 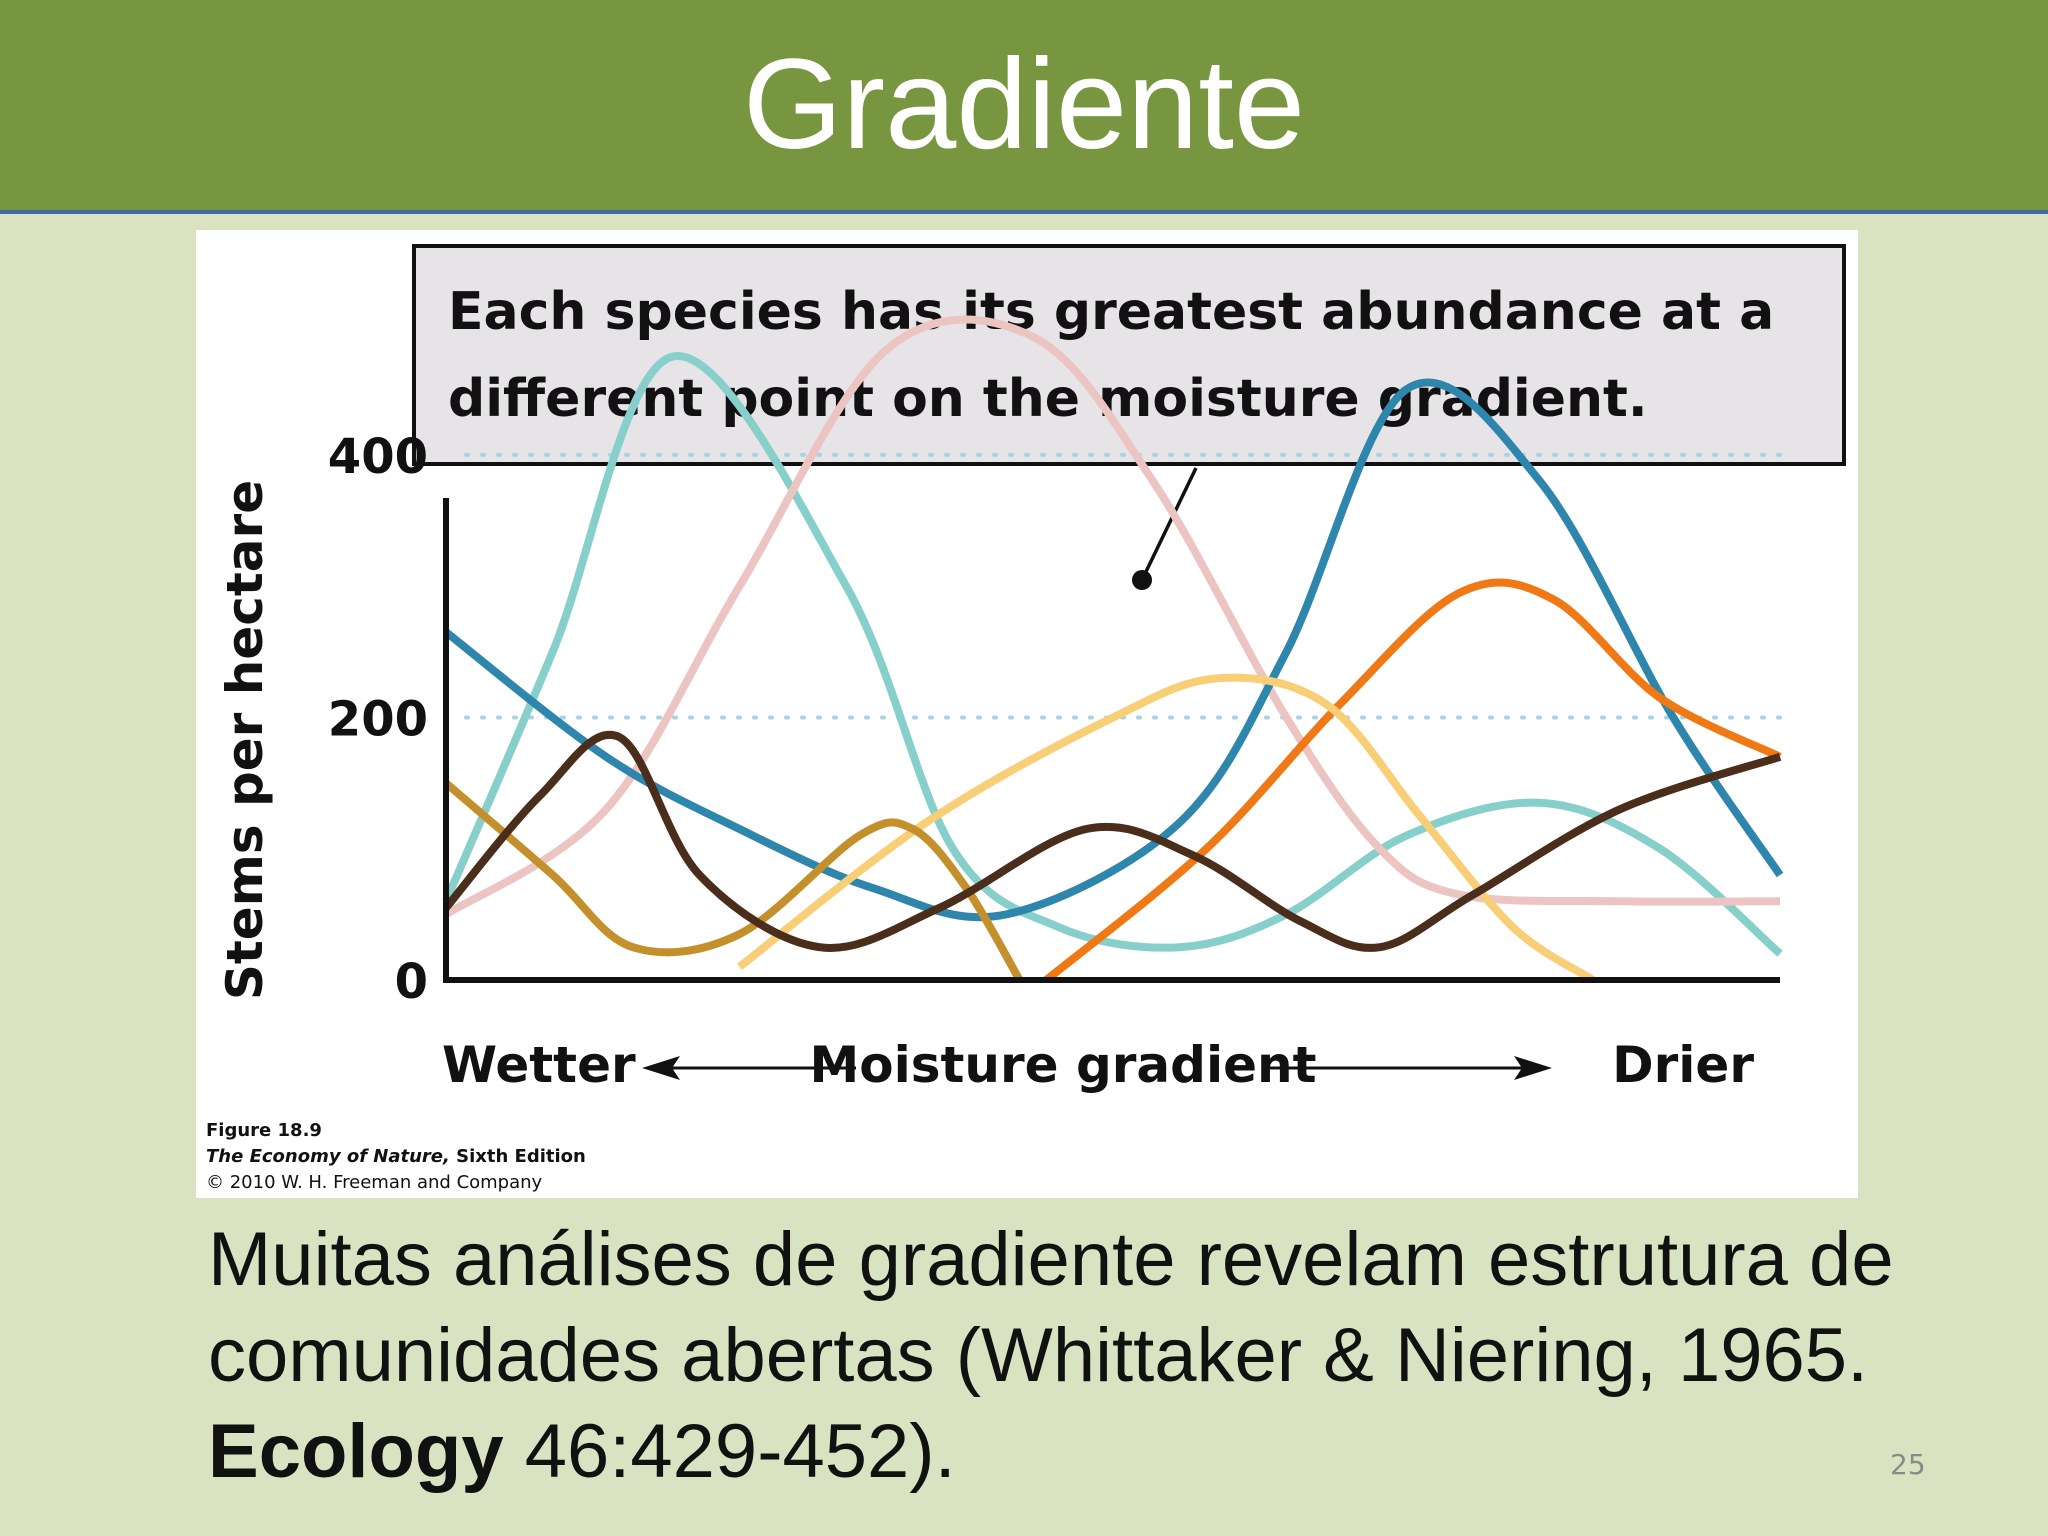 What do you see at coordinates (733, 881) in the screenshot?
I see `series-line-gold` at bounding box center [733, 881].